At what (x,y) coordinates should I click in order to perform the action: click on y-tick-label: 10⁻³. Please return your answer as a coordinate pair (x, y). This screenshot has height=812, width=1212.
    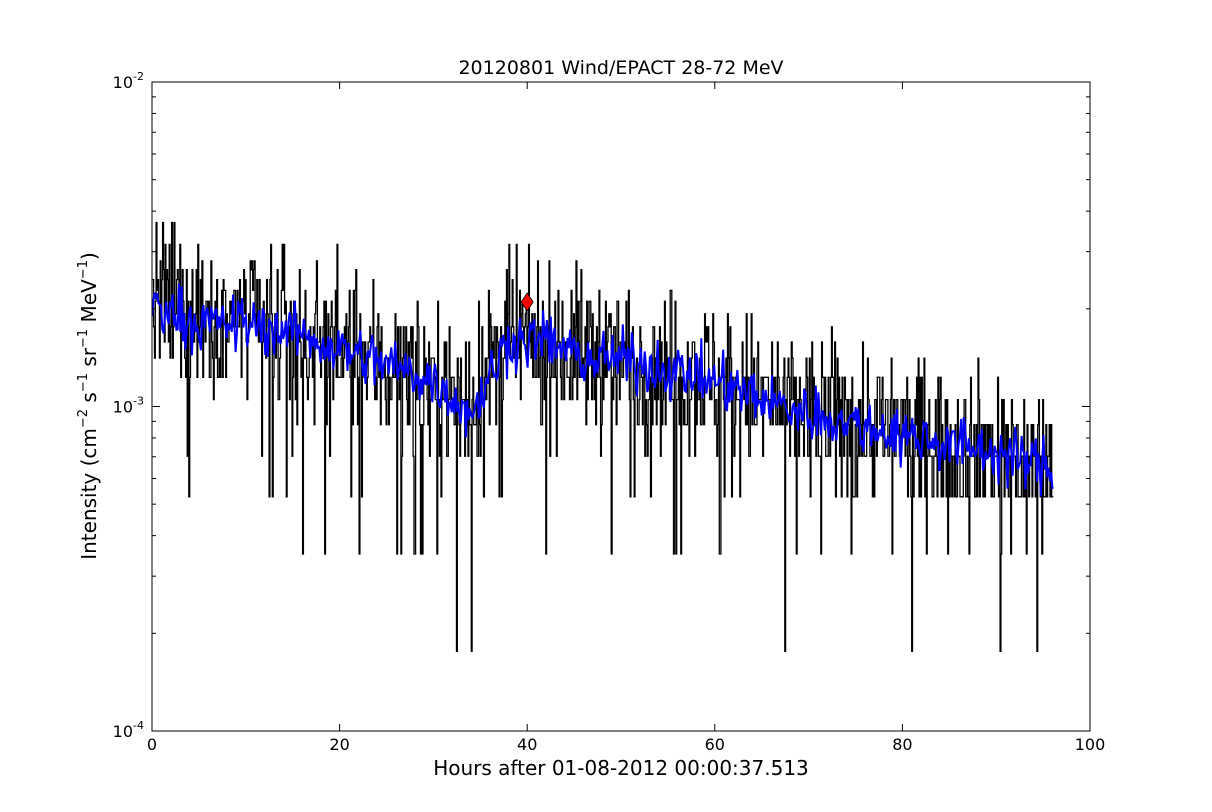
    Looking at the image, I should click on (128, 406).